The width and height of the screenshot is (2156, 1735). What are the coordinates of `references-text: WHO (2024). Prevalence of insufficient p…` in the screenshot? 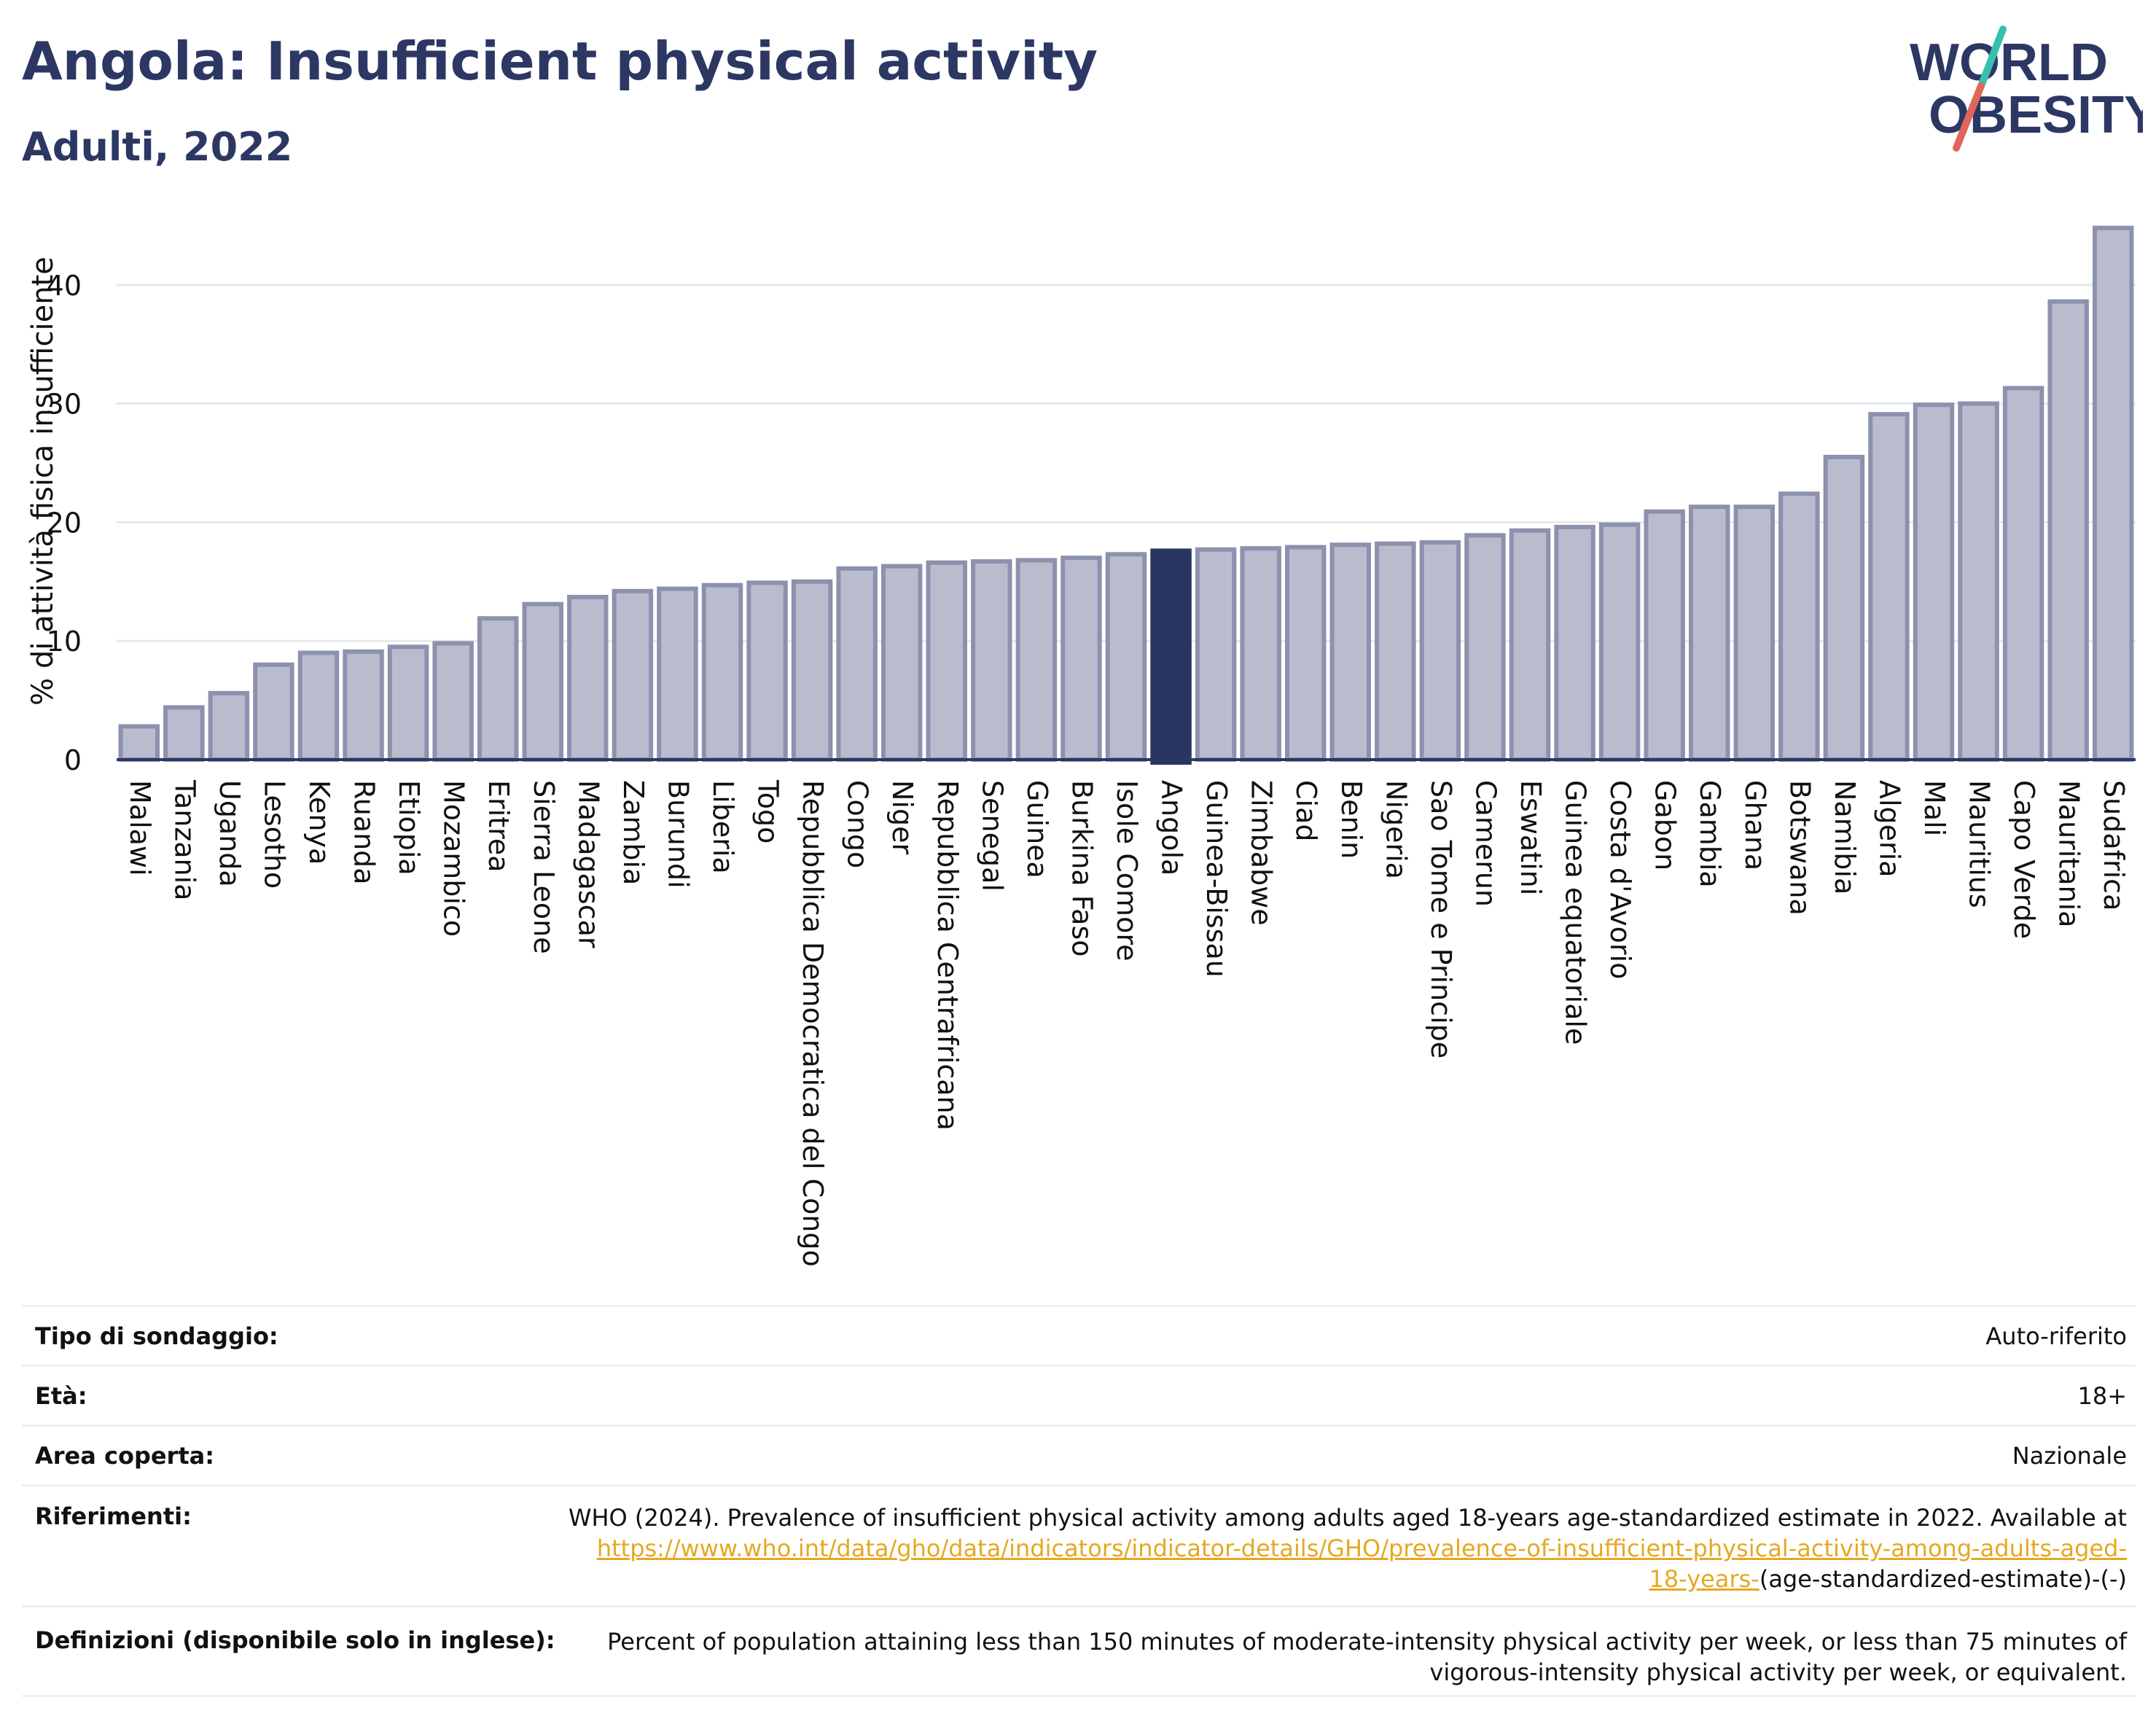 It's located at (1348, 1518).